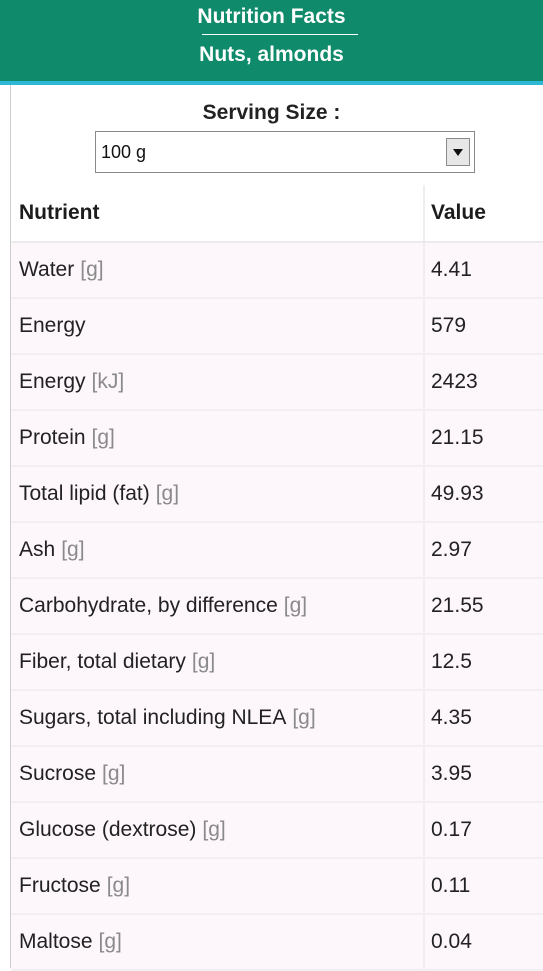  I want to click on header-title: Nutrition Facts, so click(271, 16).